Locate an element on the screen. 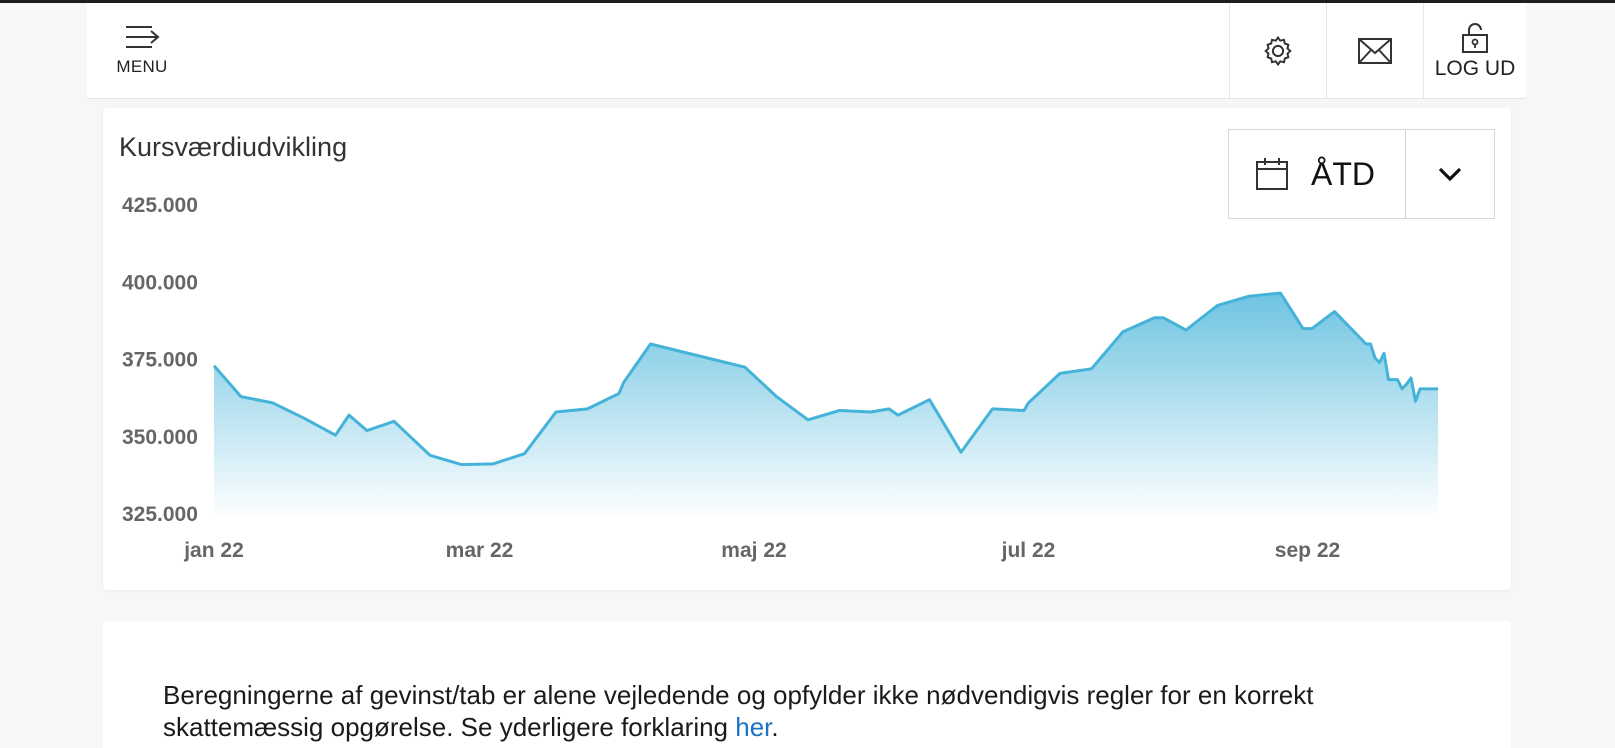  unlock-icon is located at coordinates (1475, 37).